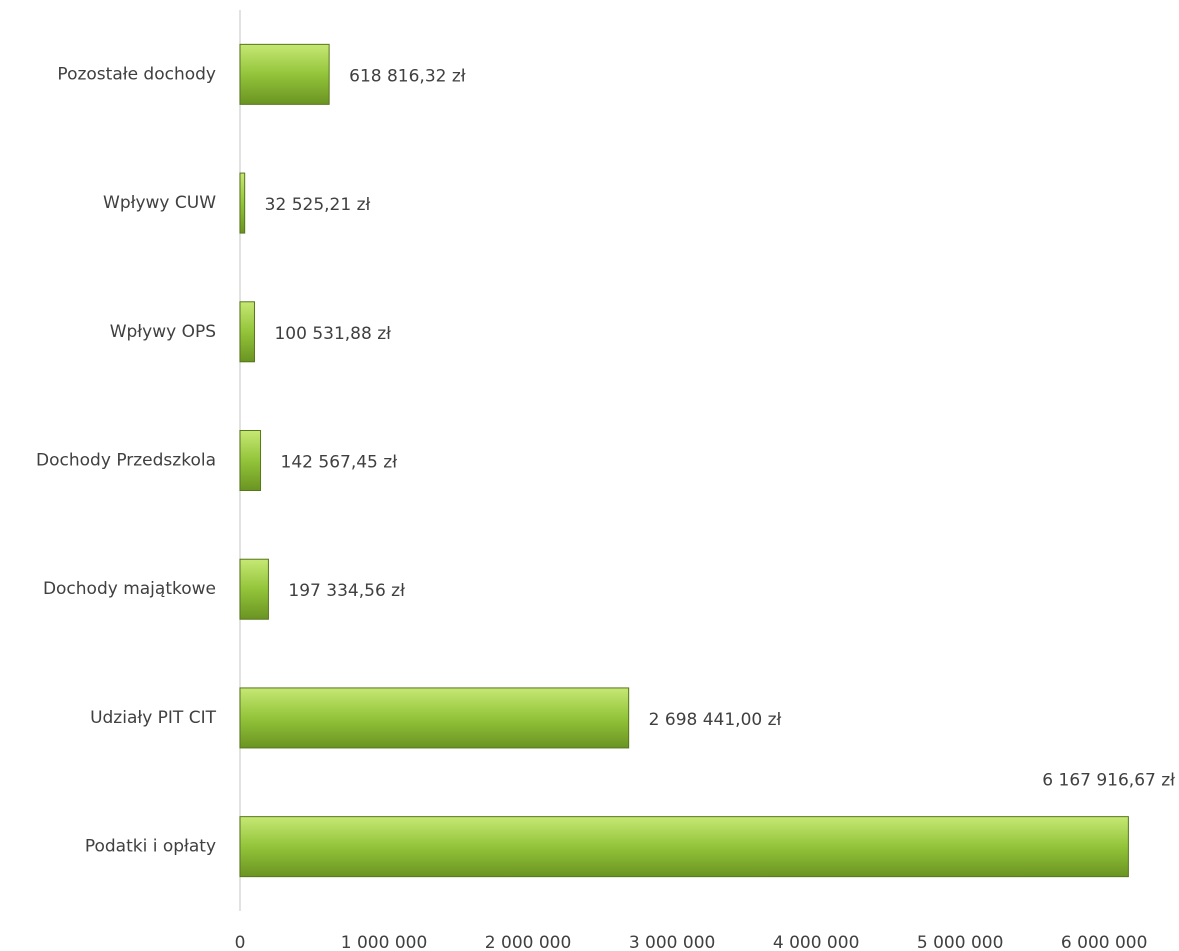 The width and height of the screenshot is (1179, 951). I want to click on data-label: 142 567,45 zł, so click(339, 463).